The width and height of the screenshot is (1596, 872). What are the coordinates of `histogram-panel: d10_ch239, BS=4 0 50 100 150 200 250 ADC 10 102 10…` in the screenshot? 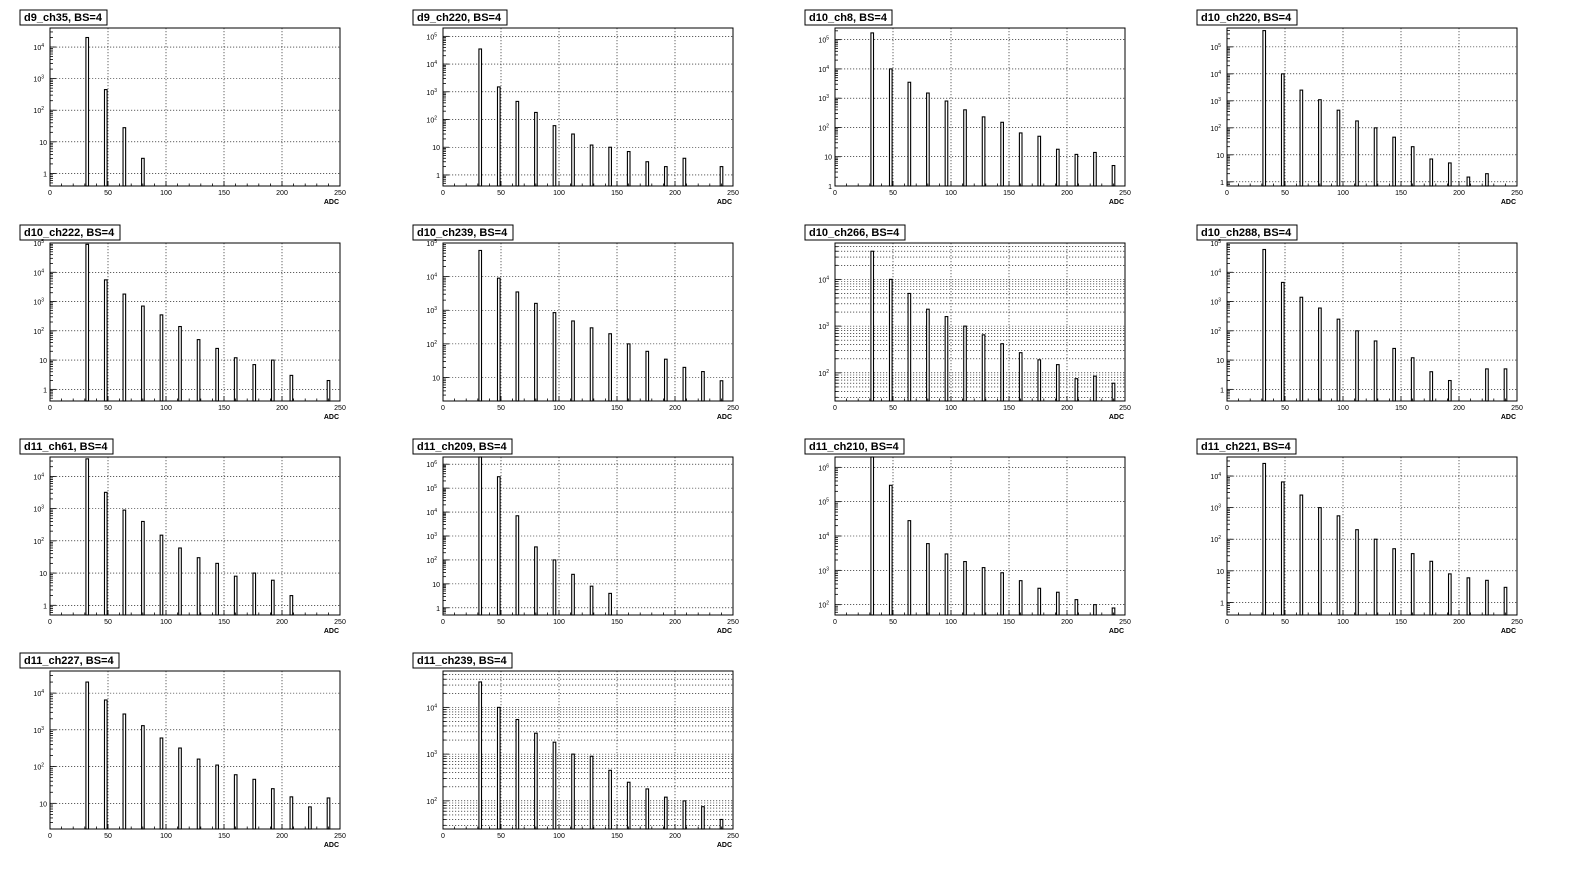 It's located at (575, 322).